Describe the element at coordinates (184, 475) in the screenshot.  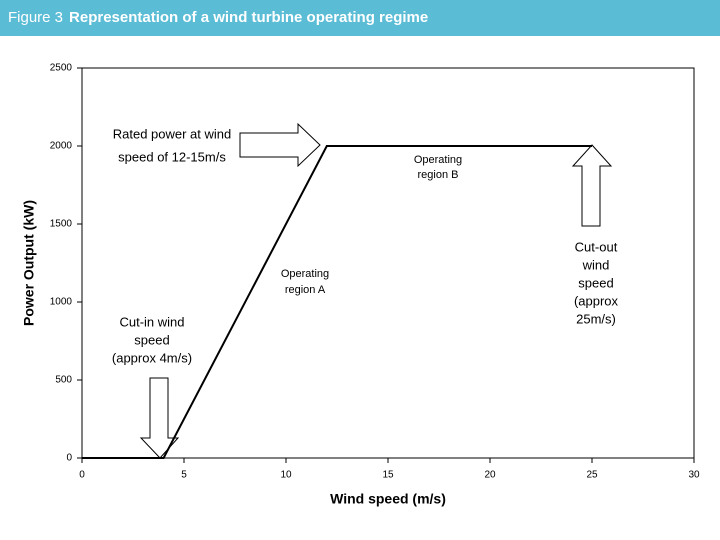
I see `x-tick-label: 5` at that location.